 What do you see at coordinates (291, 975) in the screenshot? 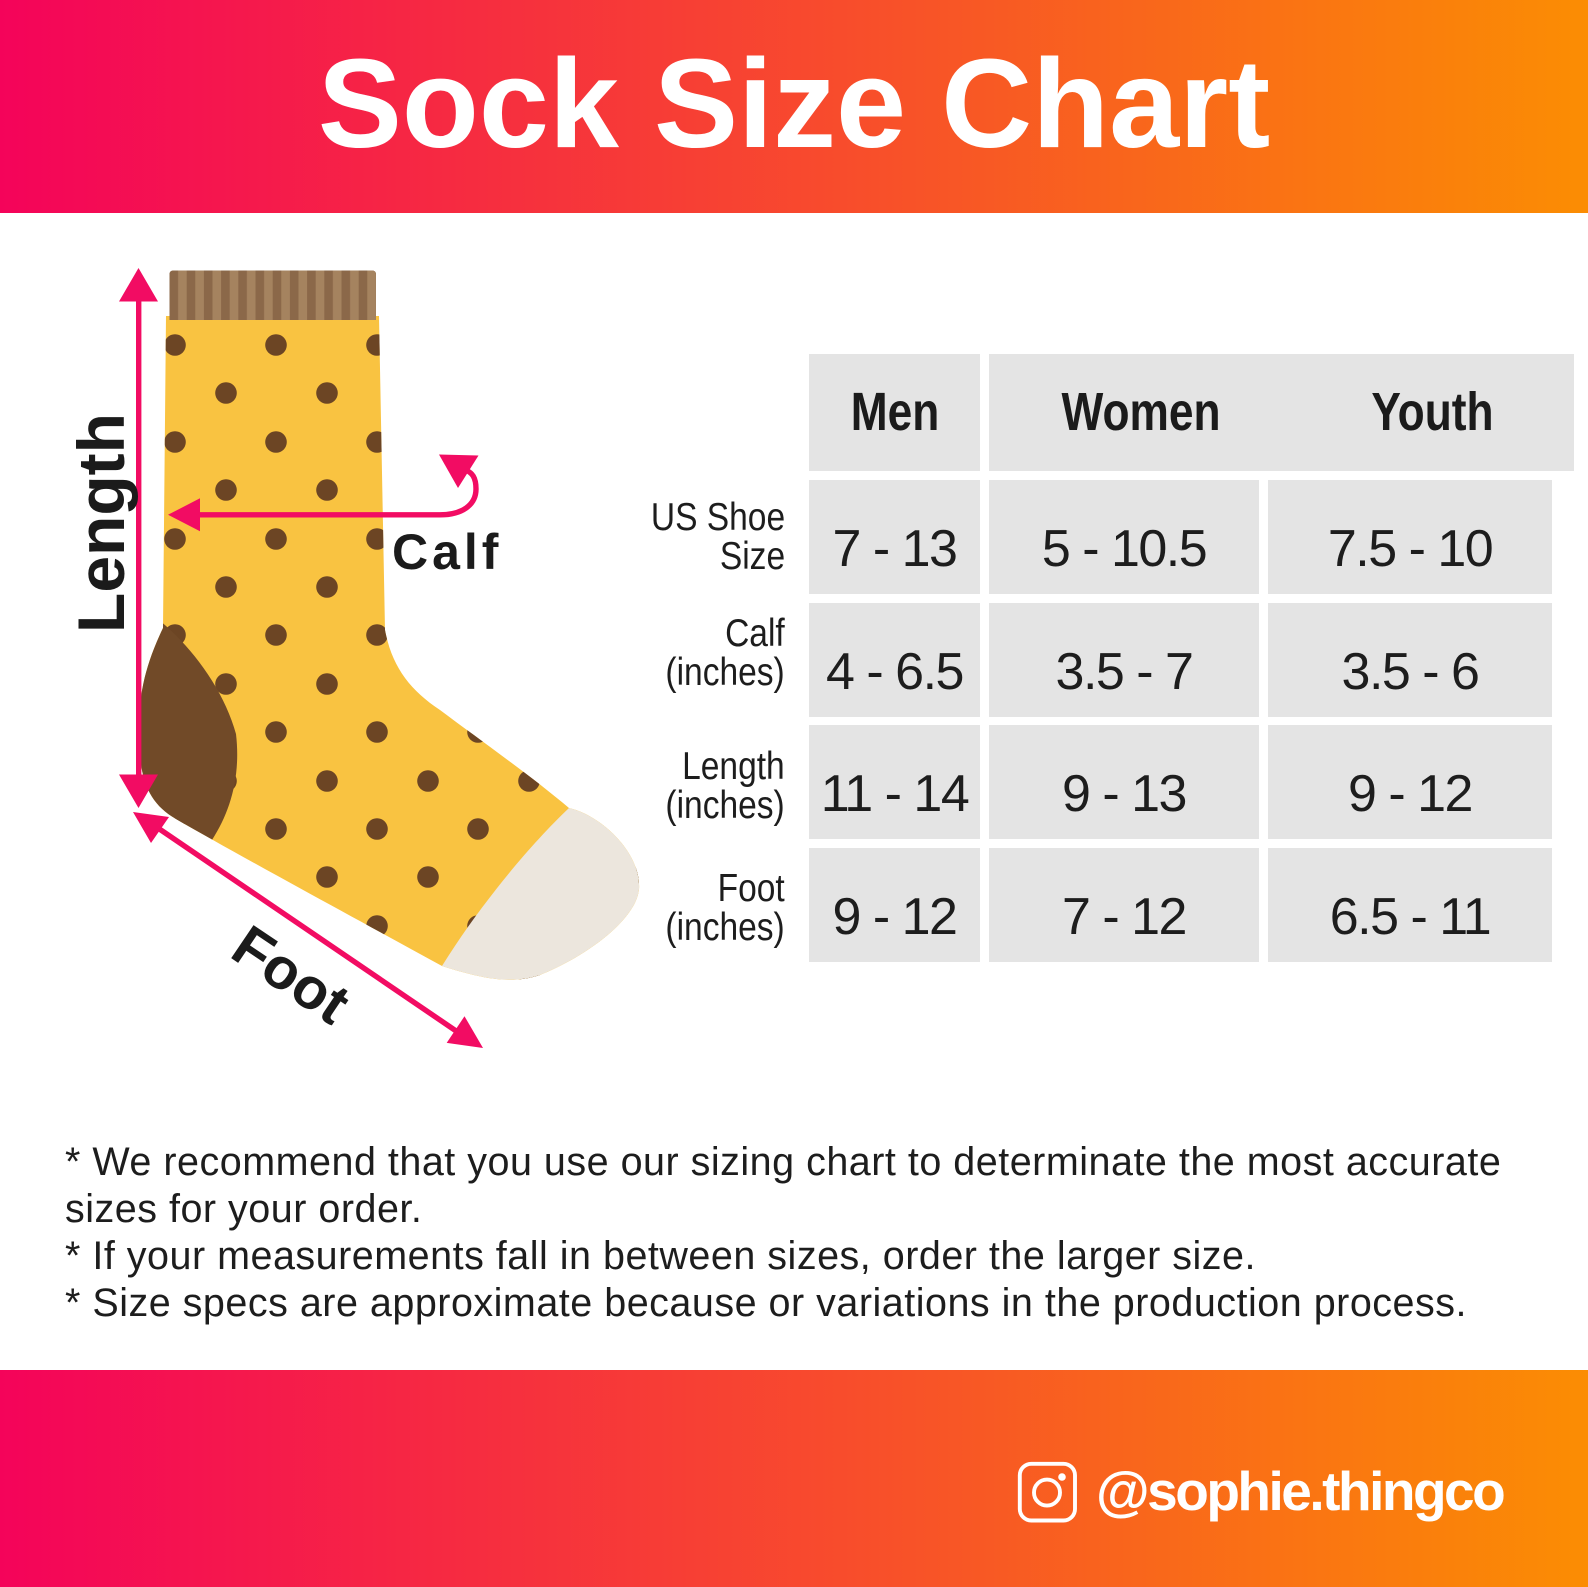
I see `svg-text: Foot` at bounding box center [291, 975].